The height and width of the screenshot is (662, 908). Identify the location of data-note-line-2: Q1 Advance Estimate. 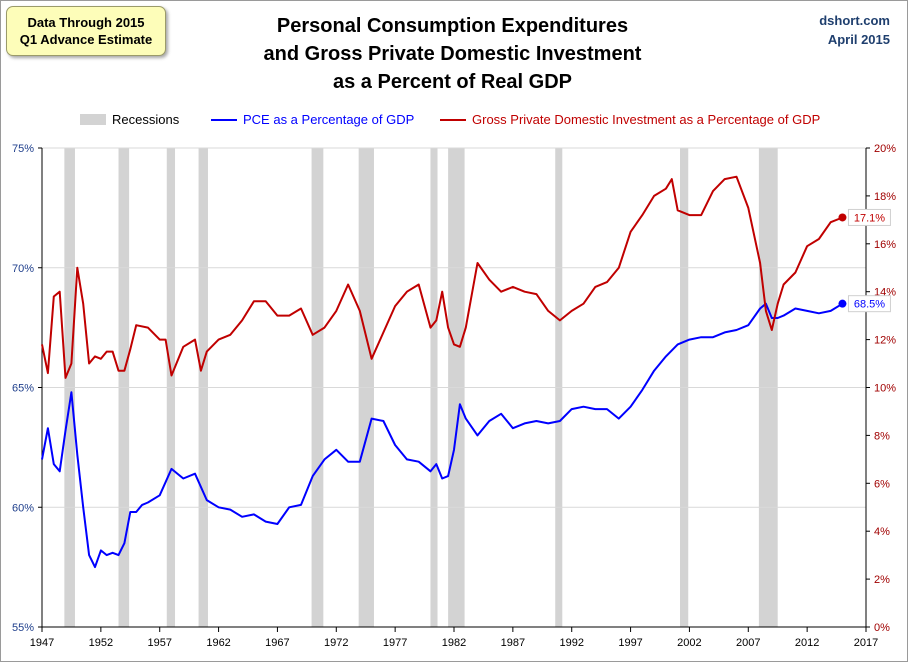
(86, 39).